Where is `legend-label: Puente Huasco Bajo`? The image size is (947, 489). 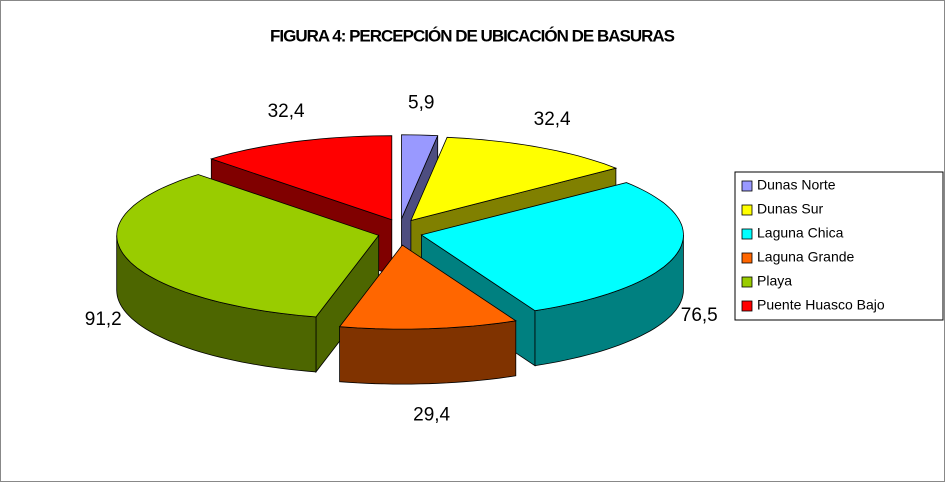 legend-label: Puente Huasco Bajo is located at coordinates (821, 305).